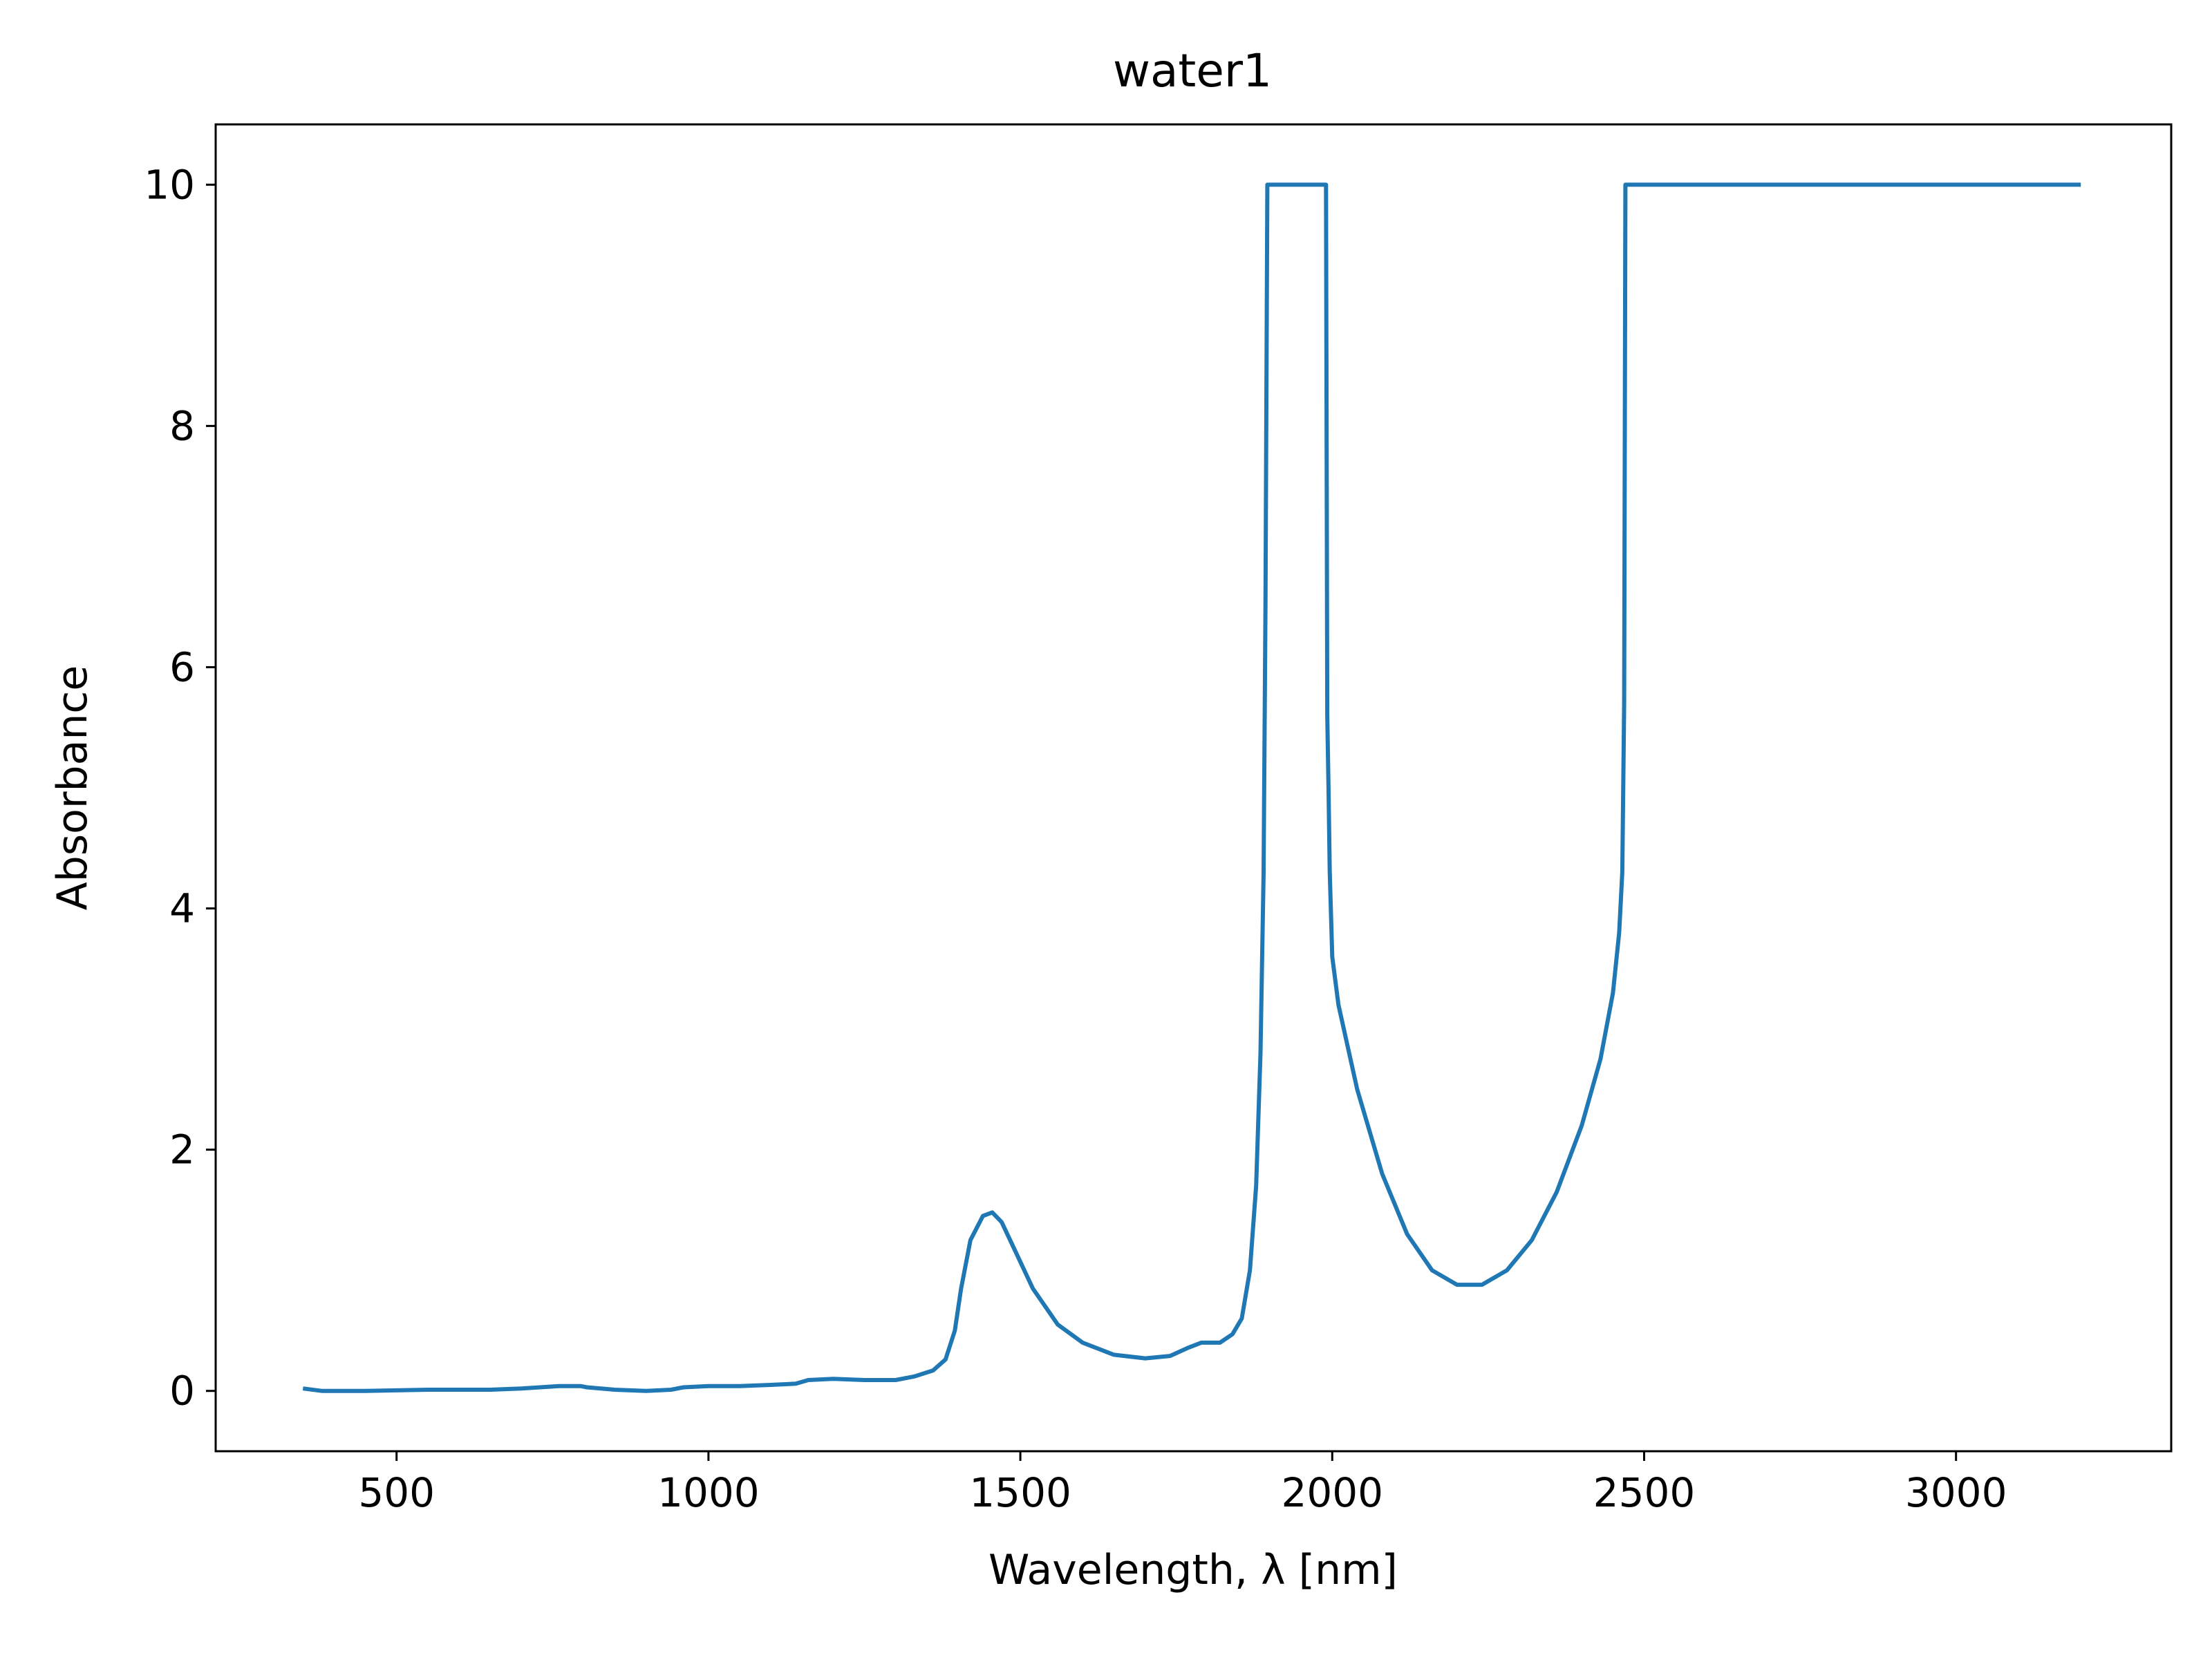 The image size is (2212, 1662). What do you see at coordinates (169, 184) in the screenshot?
I see `y-tick-label: 10` at bounding box center [169, 184].